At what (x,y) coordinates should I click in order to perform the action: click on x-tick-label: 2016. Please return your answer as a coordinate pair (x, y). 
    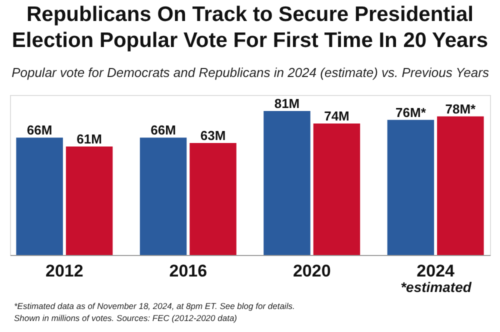
    Looking at the image, I should click on (188, 271).